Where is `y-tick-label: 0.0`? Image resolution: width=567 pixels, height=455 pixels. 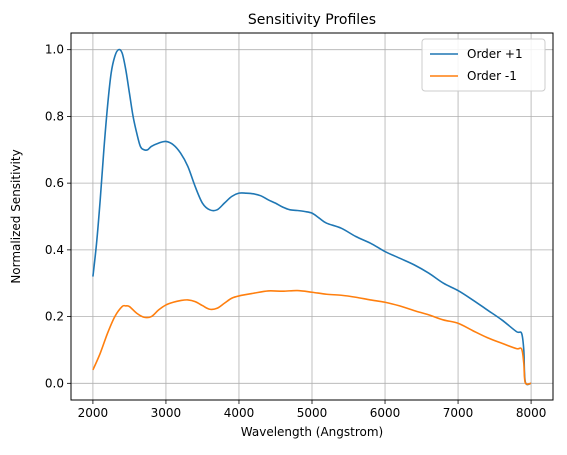 y-tick-label: 0.0 is located at coordinates (54, 383).